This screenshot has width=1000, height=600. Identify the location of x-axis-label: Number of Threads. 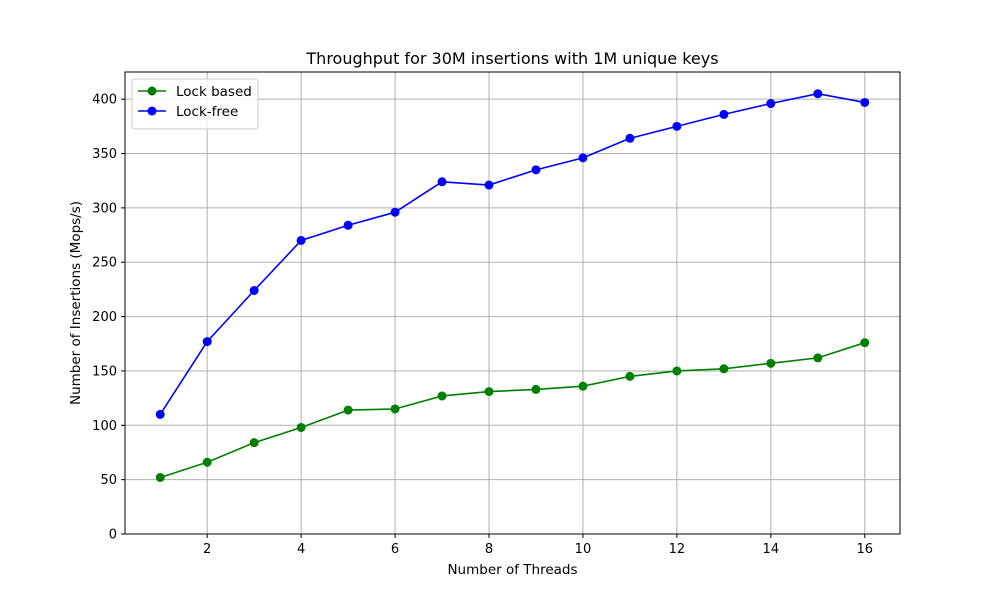
(512, 570).